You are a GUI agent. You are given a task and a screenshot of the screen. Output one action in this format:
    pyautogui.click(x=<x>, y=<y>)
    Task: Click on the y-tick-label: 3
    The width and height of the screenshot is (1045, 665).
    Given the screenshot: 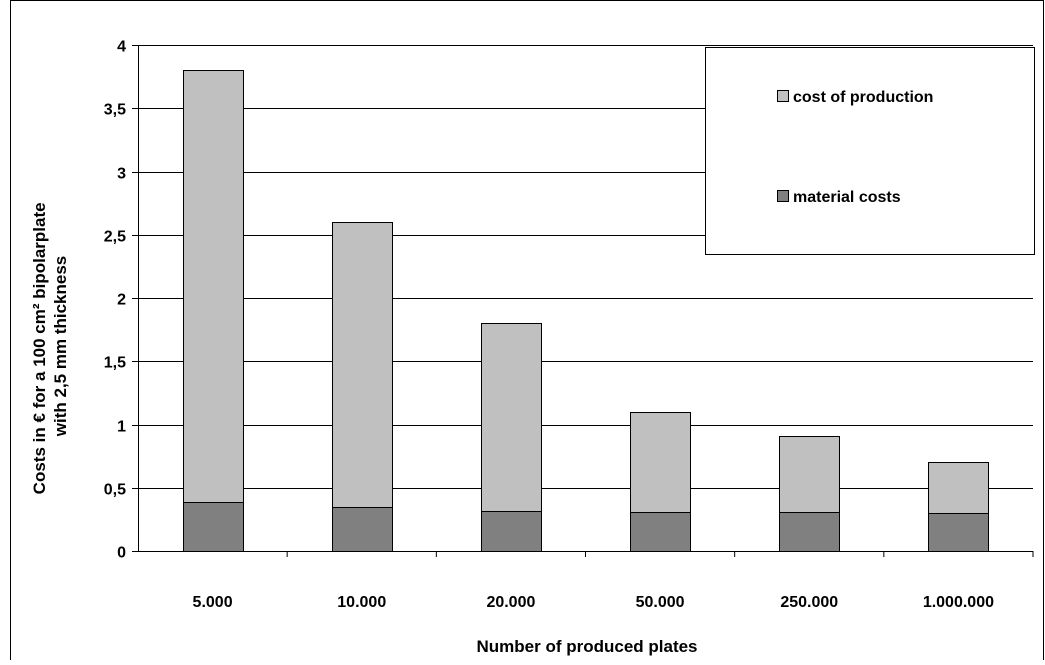 What is the action you would take?
    pyautogui.click(x=121, y=174)
    